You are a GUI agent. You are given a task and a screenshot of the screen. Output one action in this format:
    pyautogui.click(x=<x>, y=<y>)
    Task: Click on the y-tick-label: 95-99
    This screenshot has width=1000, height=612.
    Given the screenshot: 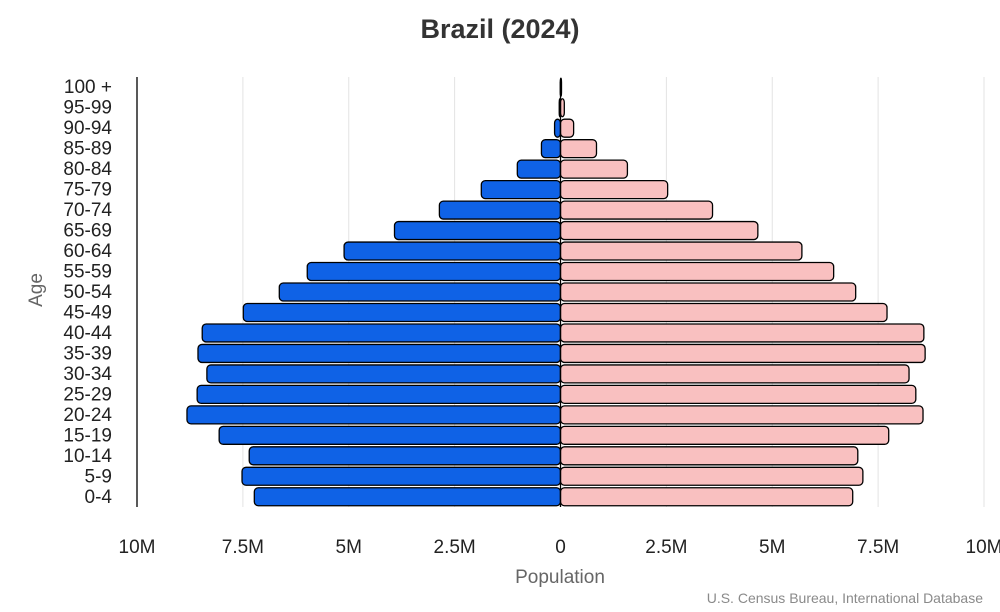 What is the action you would take?
    pyautogui.click(x=87, y=108)
    